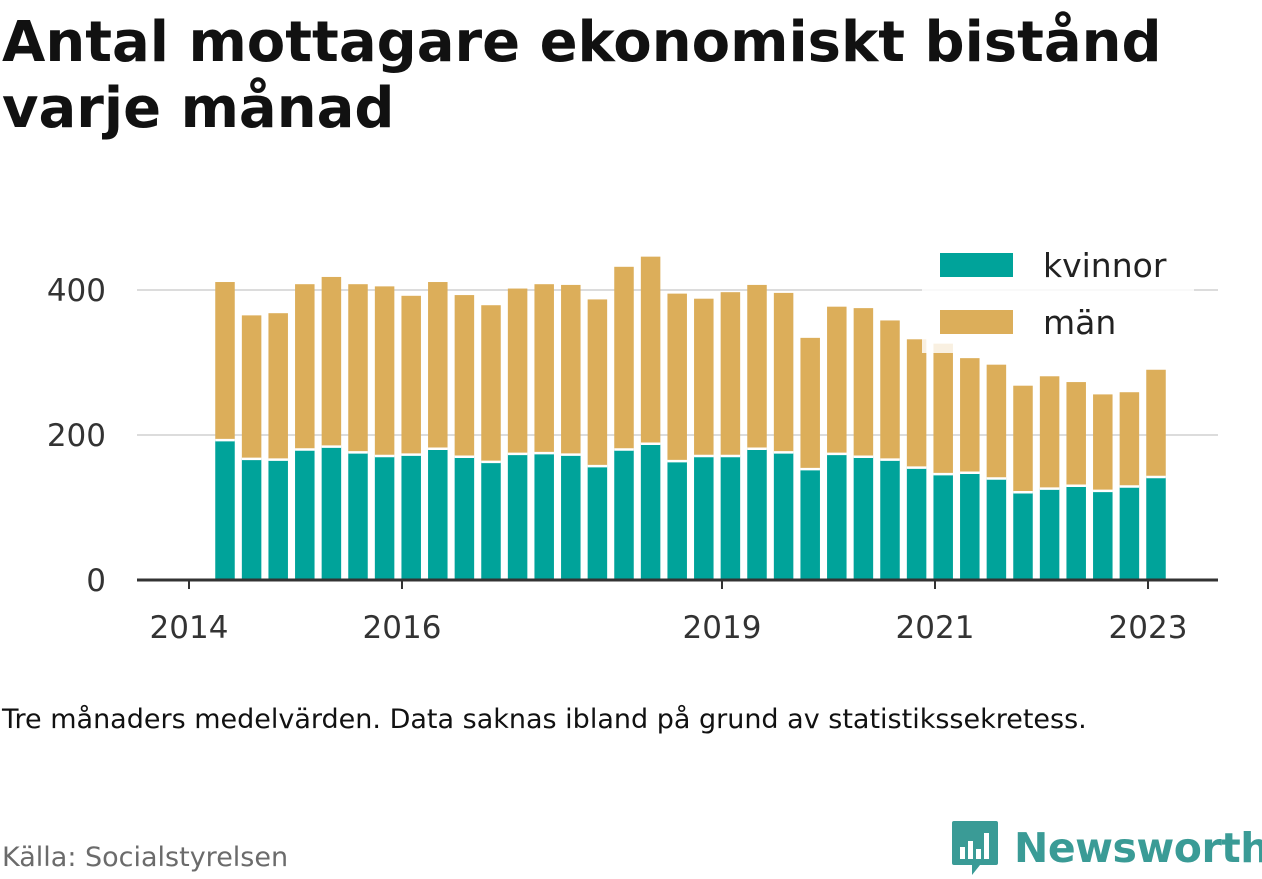 This screenshot has height=879, width=1262. What do you see at coordinates (145, 857) in the screenshot?
I see `source-credit: Källa: Socialstyrelsen` at bounding box center [145, 857].